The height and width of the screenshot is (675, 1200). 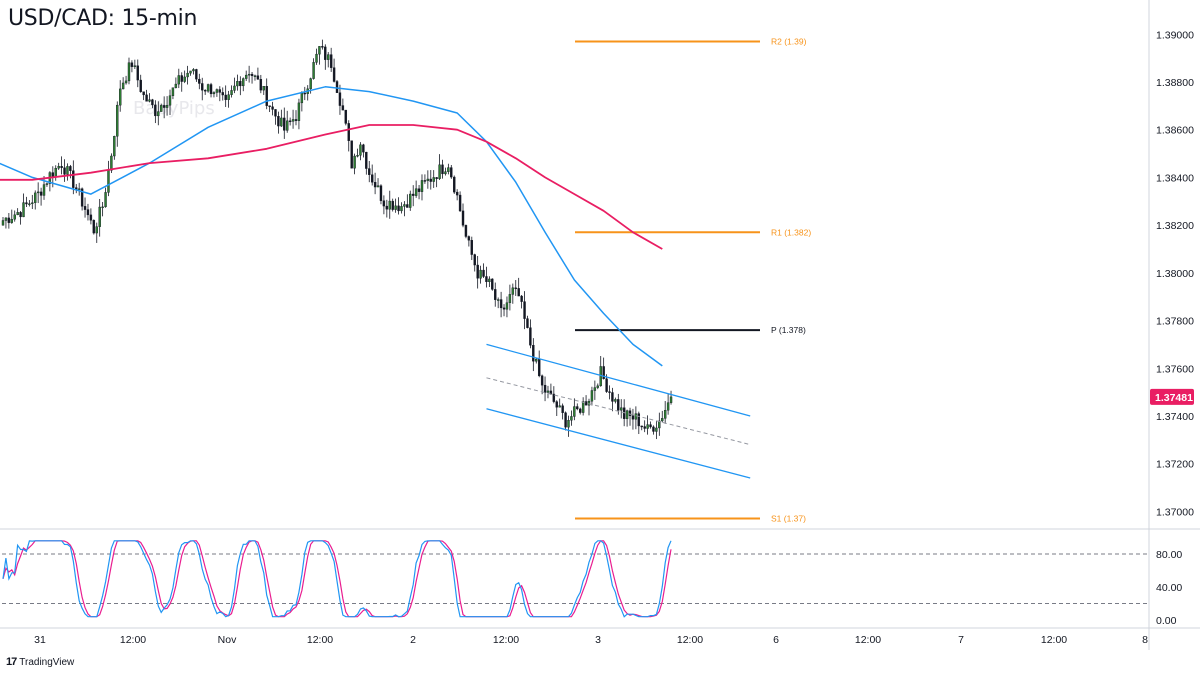 I want to click on x-tick-label: 3, so click(x=598, y=640).